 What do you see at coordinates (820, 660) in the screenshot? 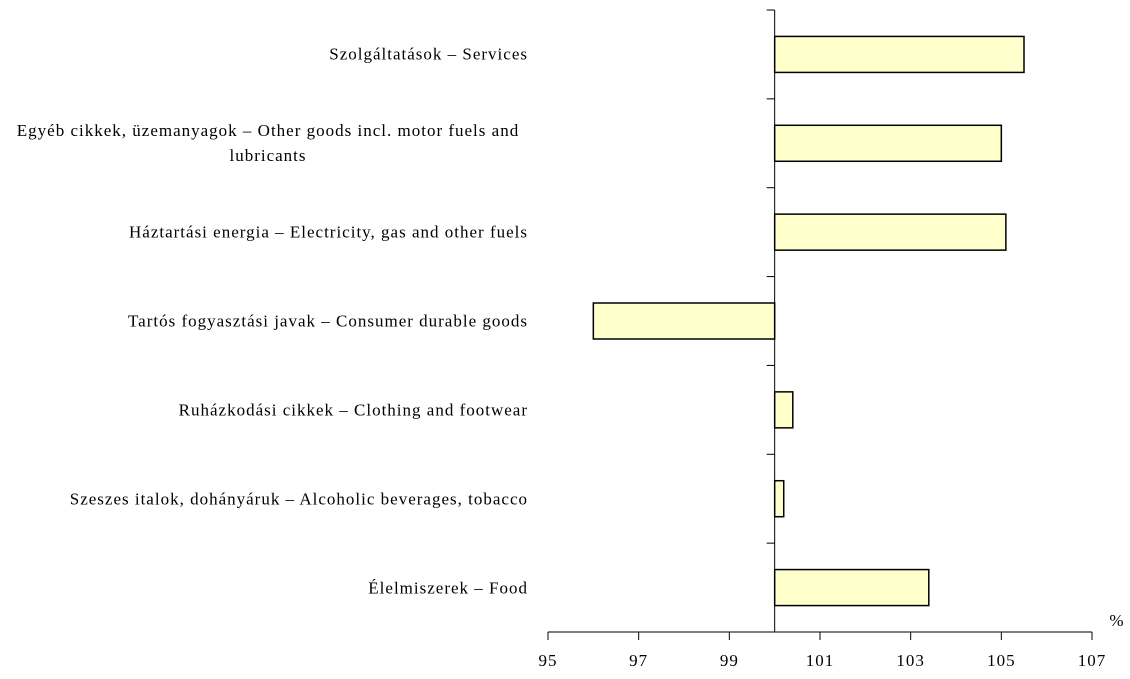
I see `x-tick-label: 101` at bounding box center [820, 660].